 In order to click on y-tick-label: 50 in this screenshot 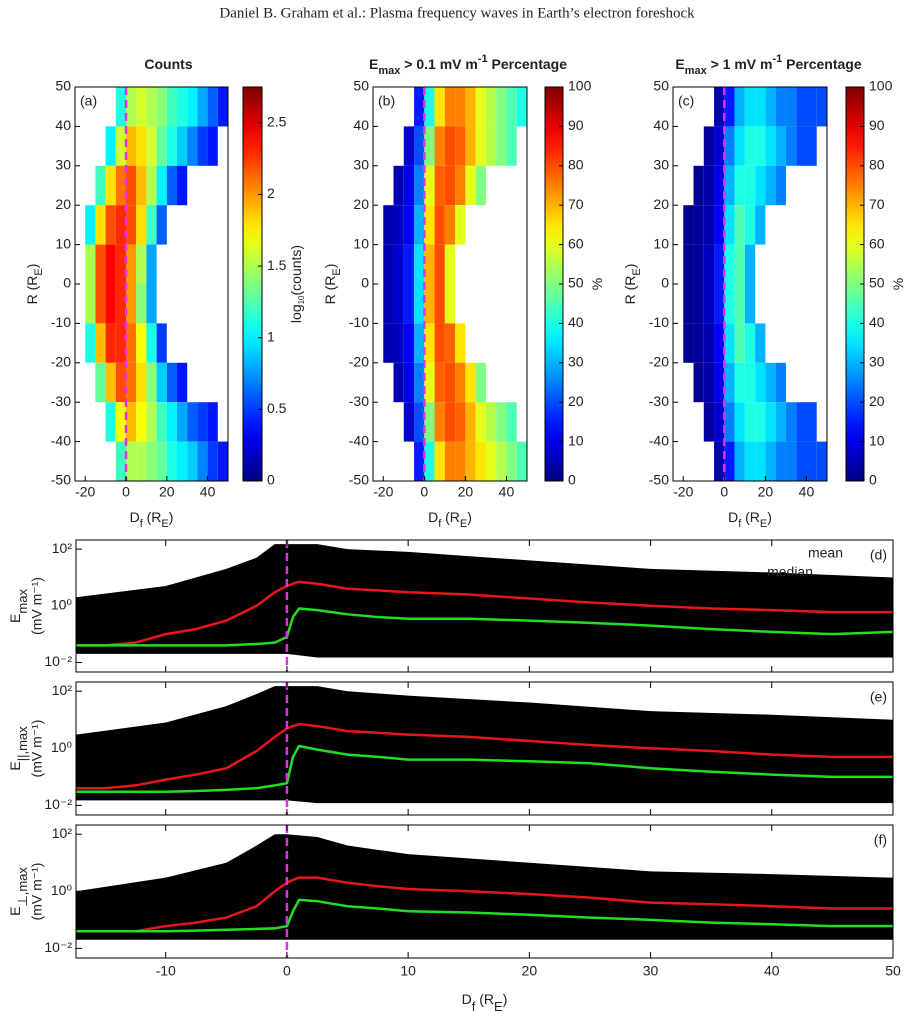, I will do `click(661, 86)`.